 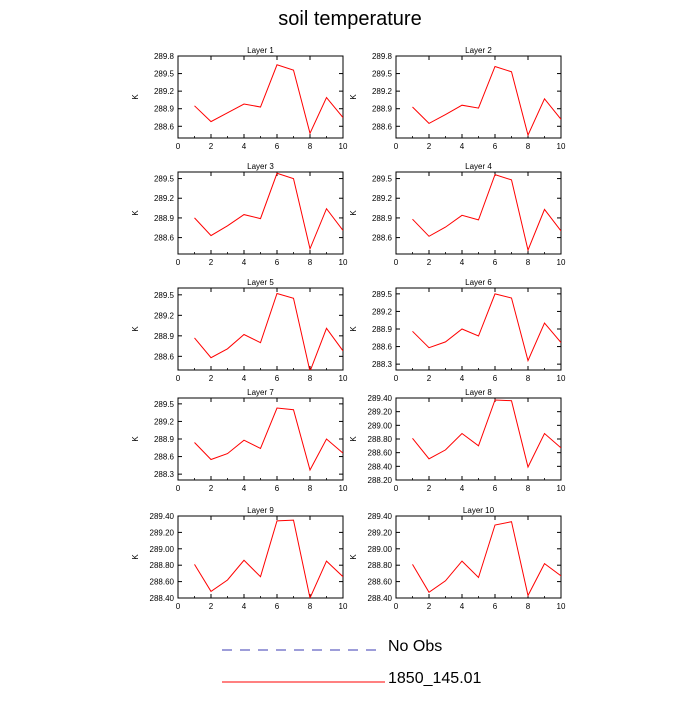 I want to click on panel-title: Layer 6, so click(x=478, y=282).